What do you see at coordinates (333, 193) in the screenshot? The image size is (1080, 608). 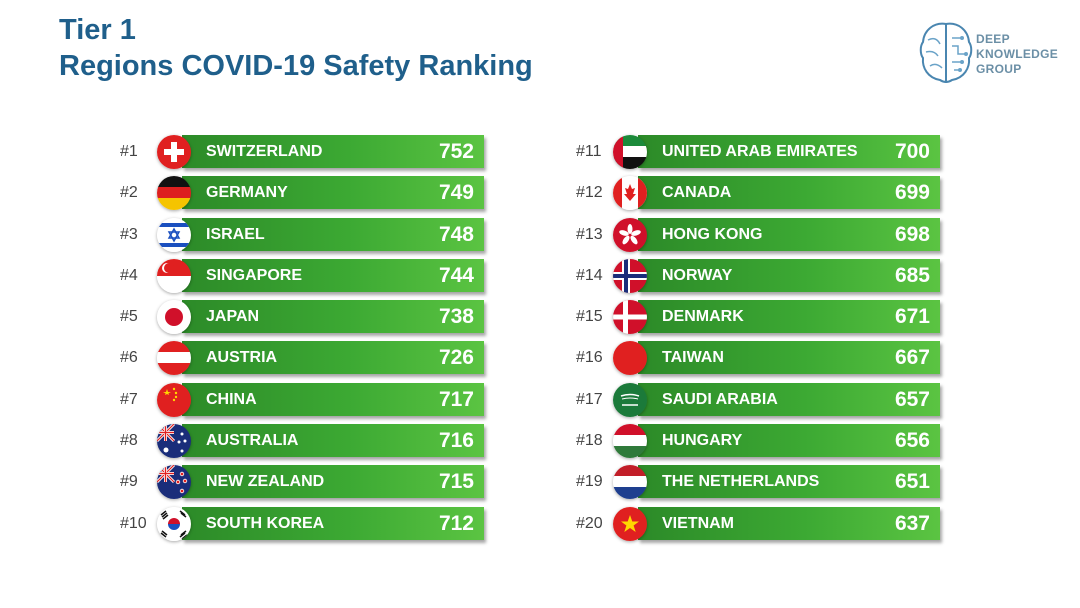 I see `score-bar: GERMANY 749` at bounding box center [333, 193].